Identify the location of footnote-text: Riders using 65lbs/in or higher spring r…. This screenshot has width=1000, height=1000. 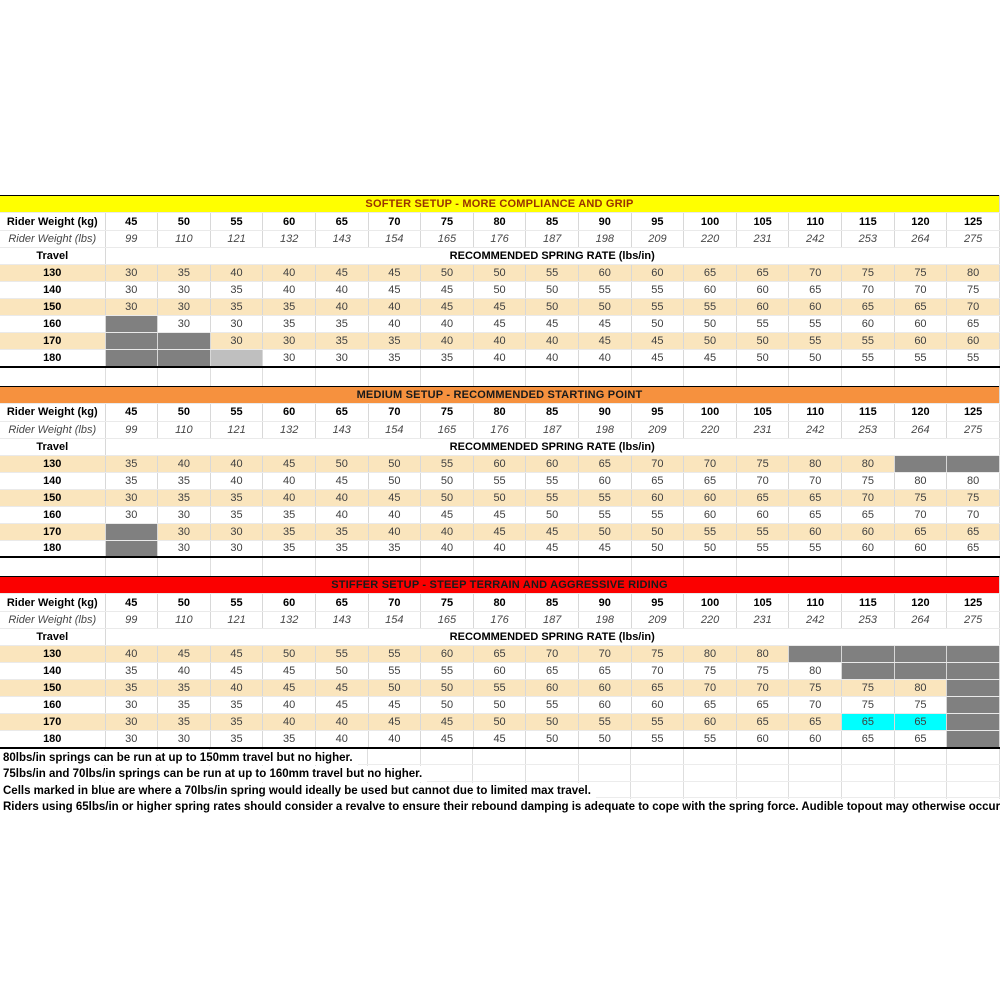
(500, 807).